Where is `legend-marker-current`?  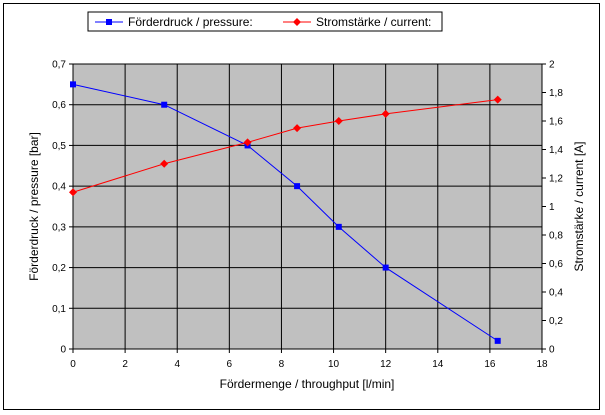 legend-marker-current is located at coordinates (297, 22).